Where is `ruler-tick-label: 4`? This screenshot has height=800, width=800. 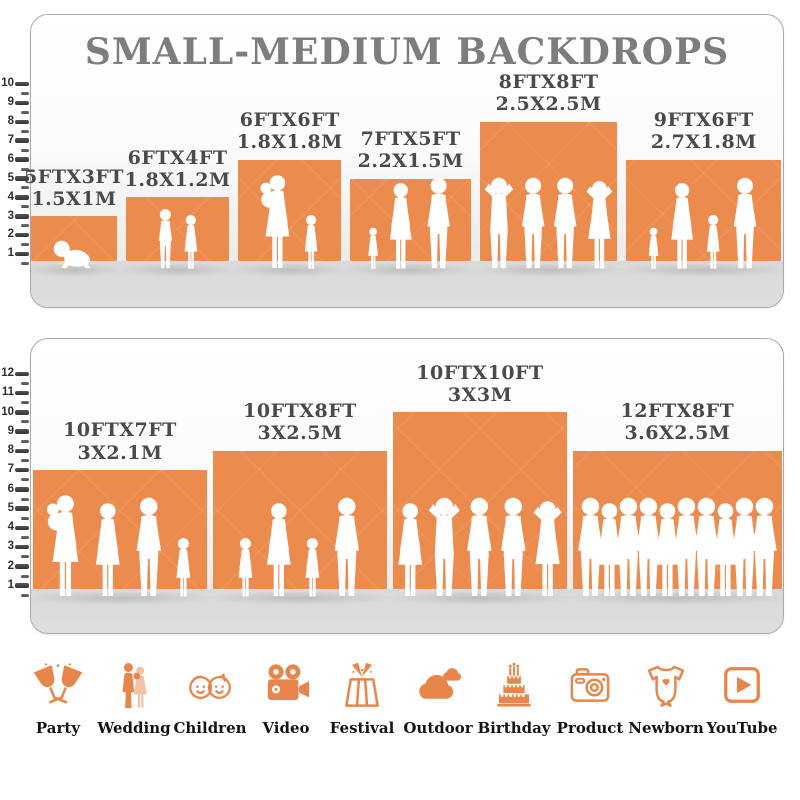
ruler-tick-label: 4 is located at coordinates (10, 527).